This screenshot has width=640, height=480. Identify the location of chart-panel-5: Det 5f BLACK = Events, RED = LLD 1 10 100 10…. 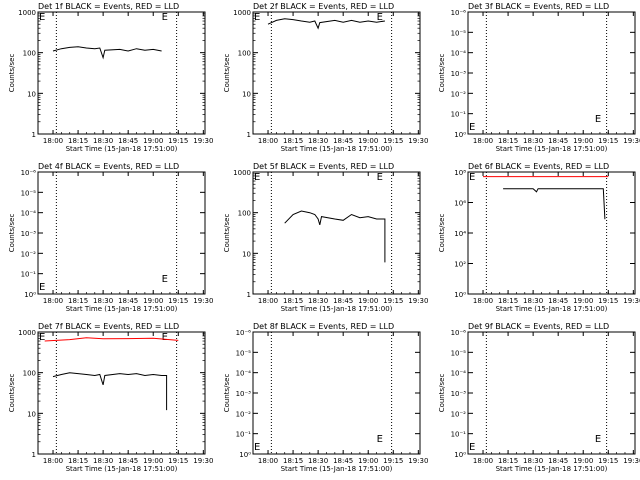
(325, 237).